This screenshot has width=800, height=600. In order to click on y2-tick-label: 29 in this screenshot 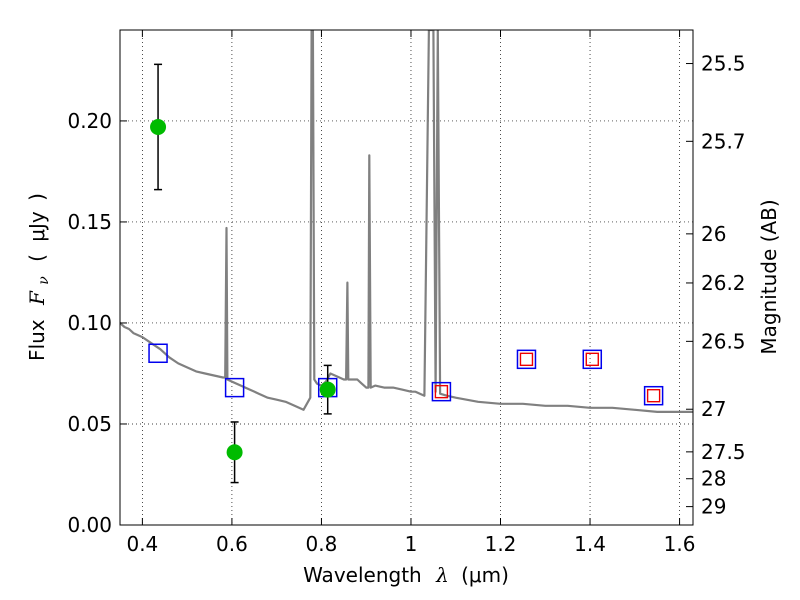, I will do `click(713, 507)`.